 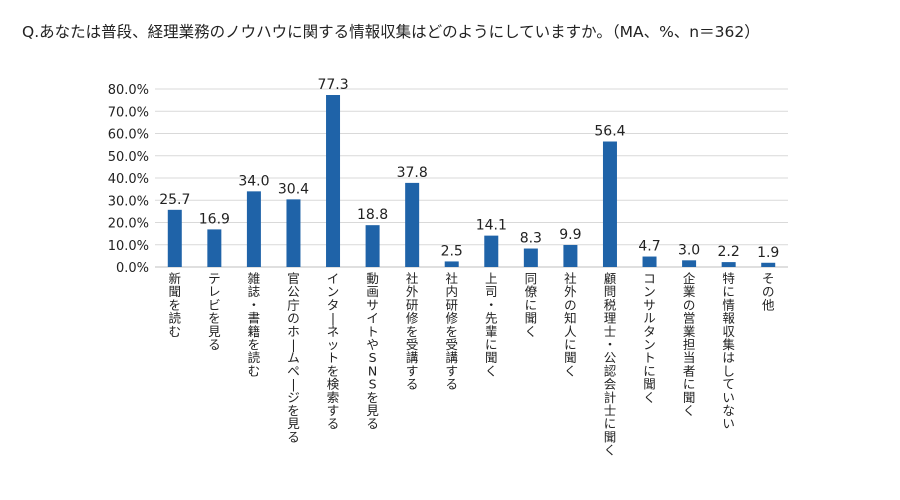 What do you see at coordinates (372, 351) in the screenshot?
I see `category-label: 動画サイトや S N S を見る` at bounding box center [372, 351].